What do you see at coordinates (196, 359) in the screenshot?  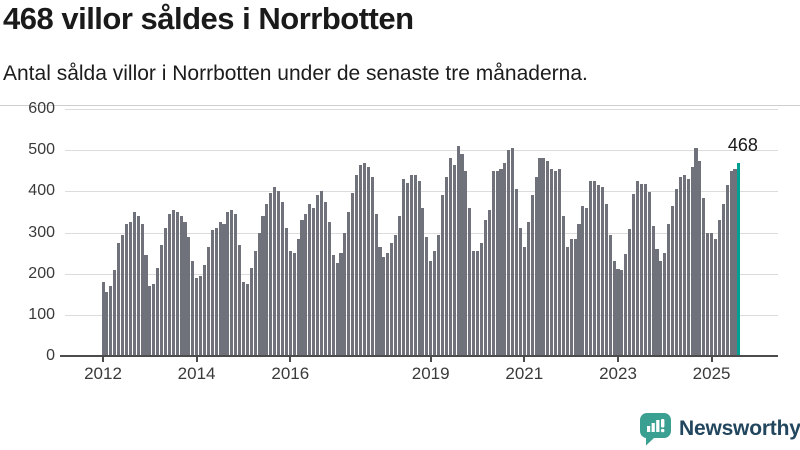 I see `x-axis-tick-2014` at bounding box center [196, 359].